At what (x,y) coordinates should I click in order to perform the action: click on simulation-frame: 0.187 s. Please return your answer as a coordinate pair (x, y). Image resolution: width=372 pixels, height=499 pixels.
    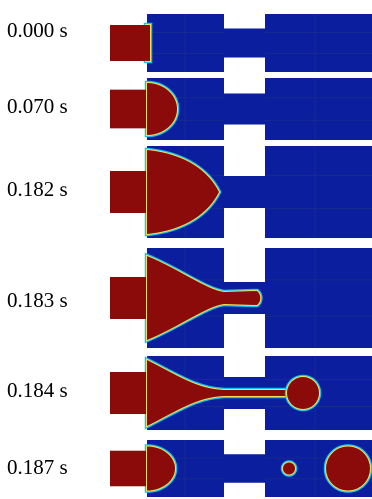
    Looking at the image, I should click on (186, 468).